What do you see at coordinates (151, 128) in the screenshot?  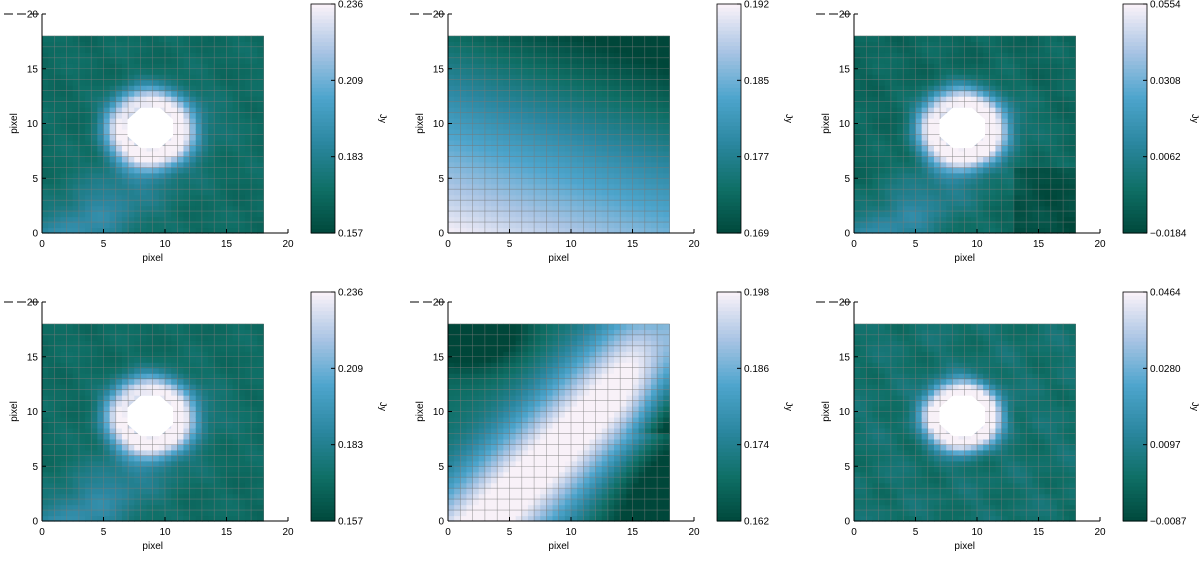 I see `masked-region` at bounding box center [151, 128].